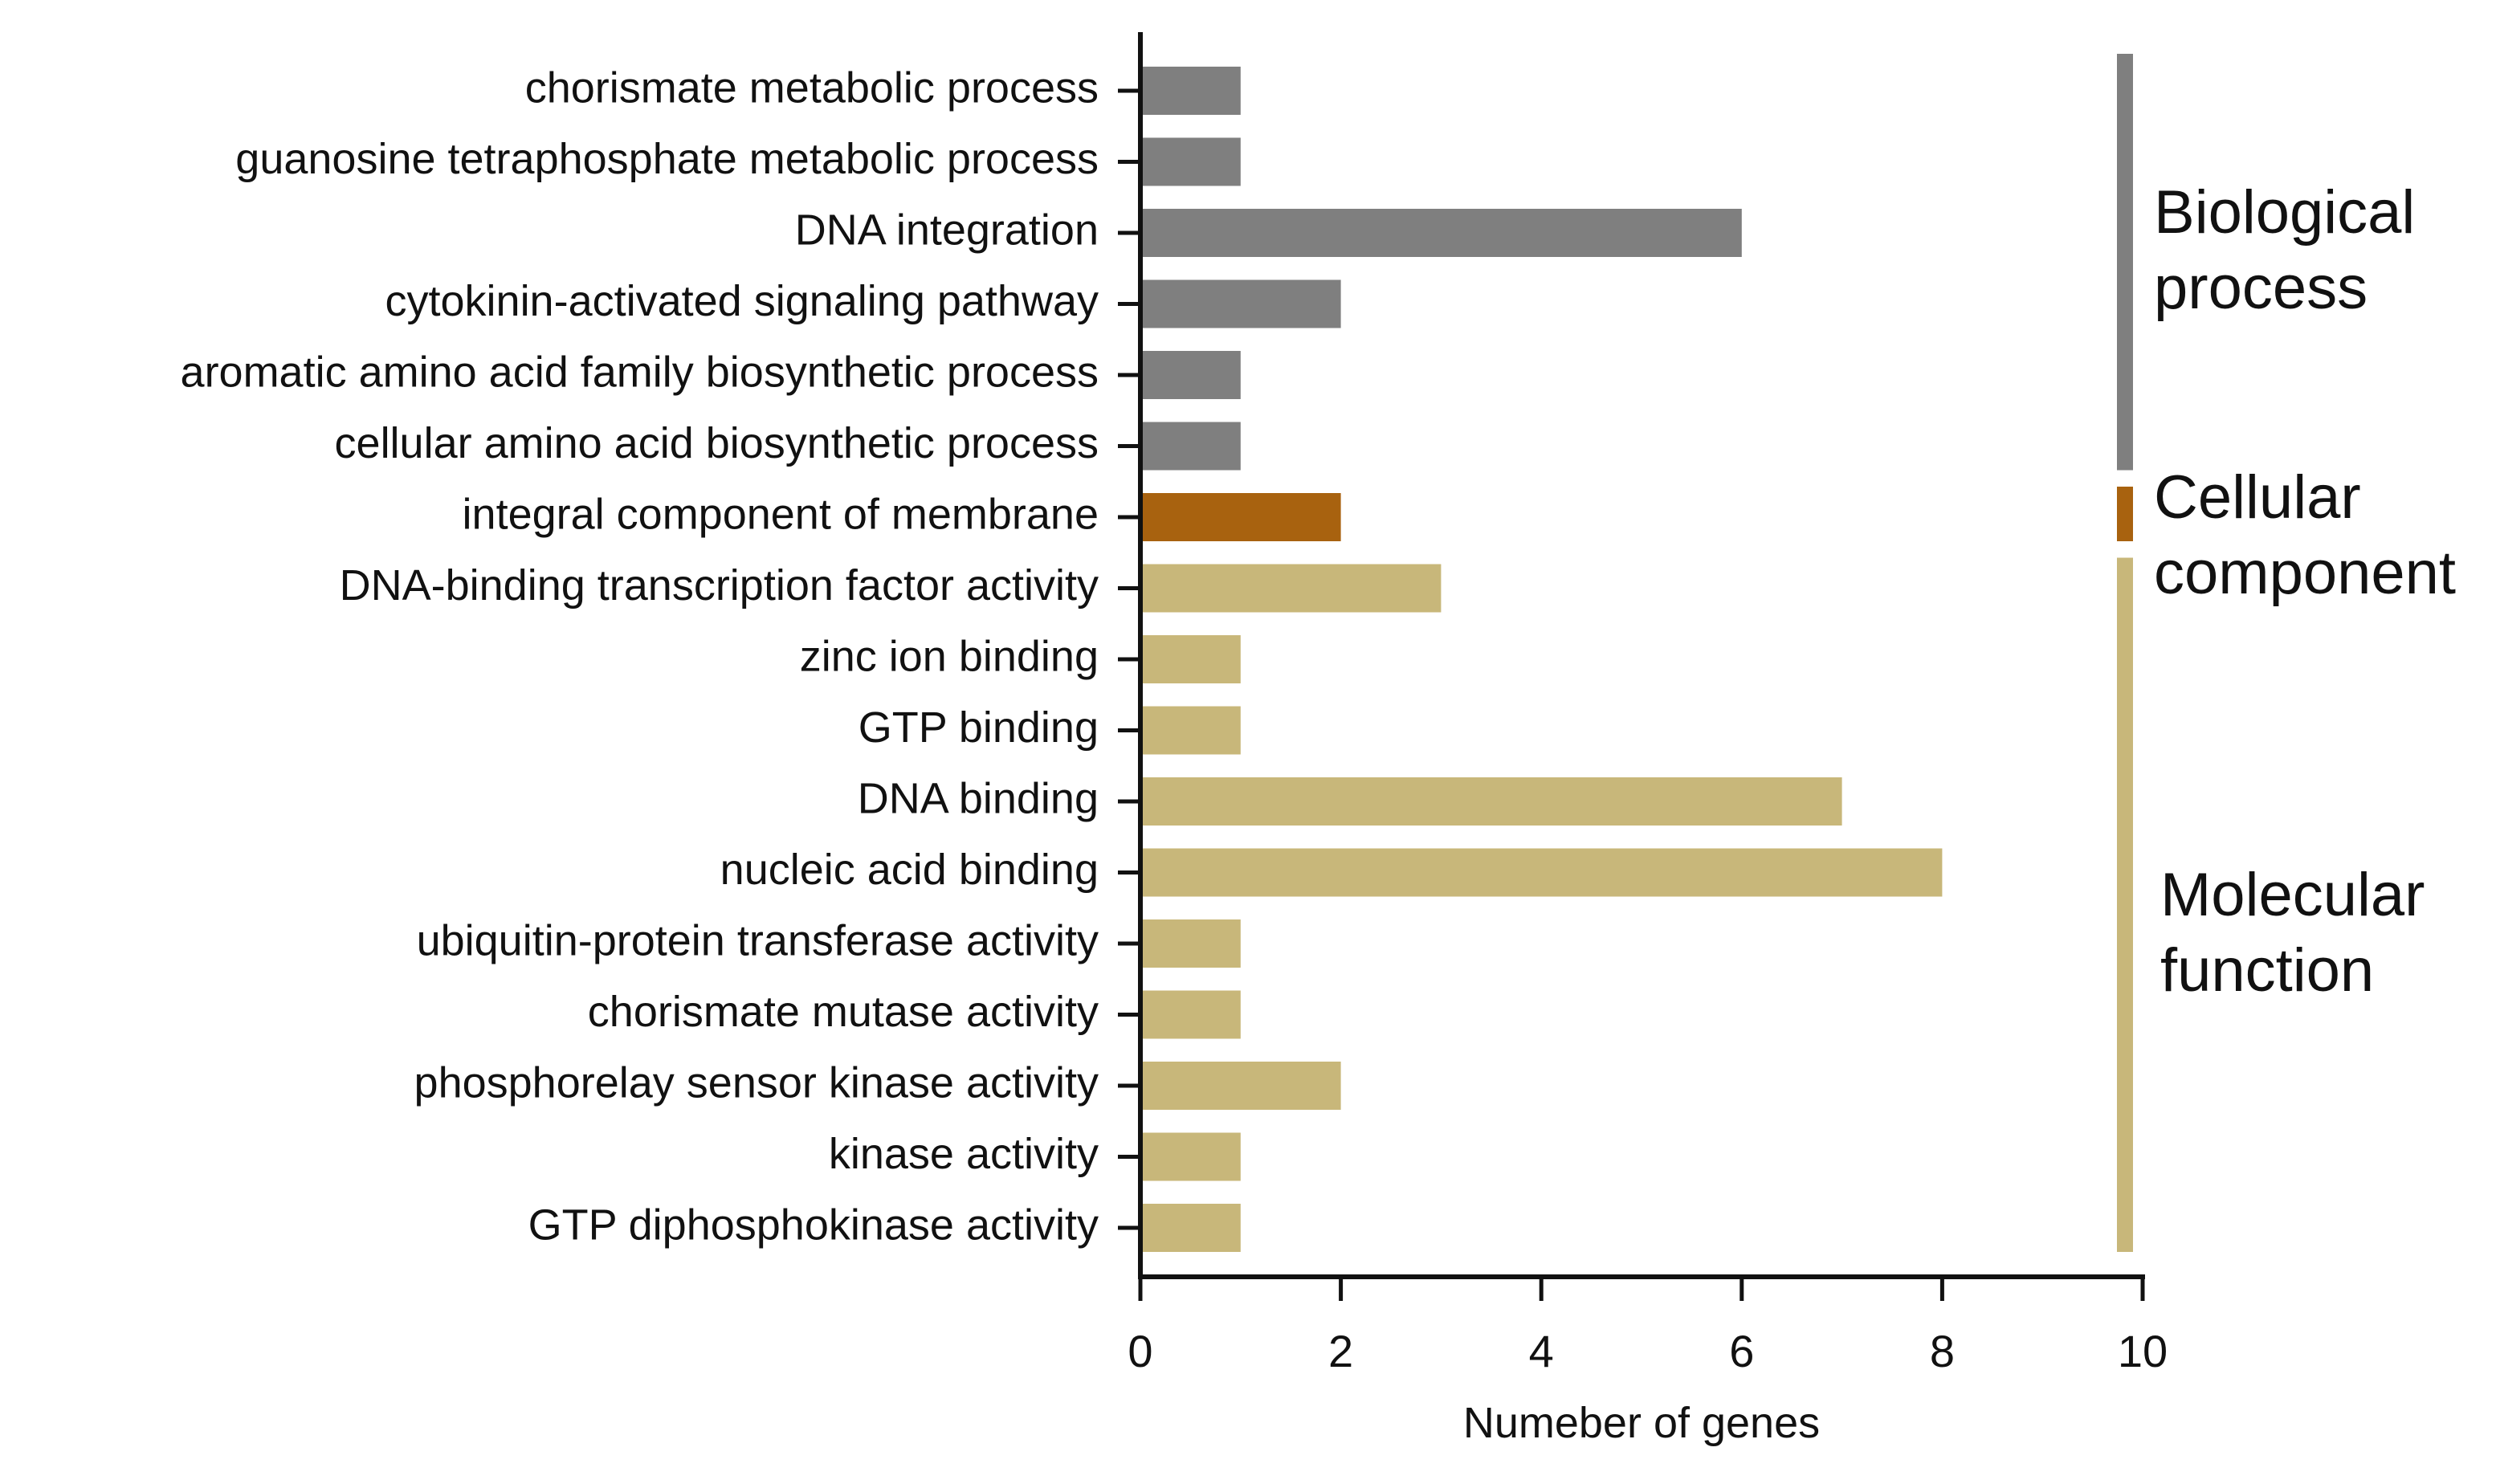  I want to click on x-tick-label: 0, so click(1140, 1351).